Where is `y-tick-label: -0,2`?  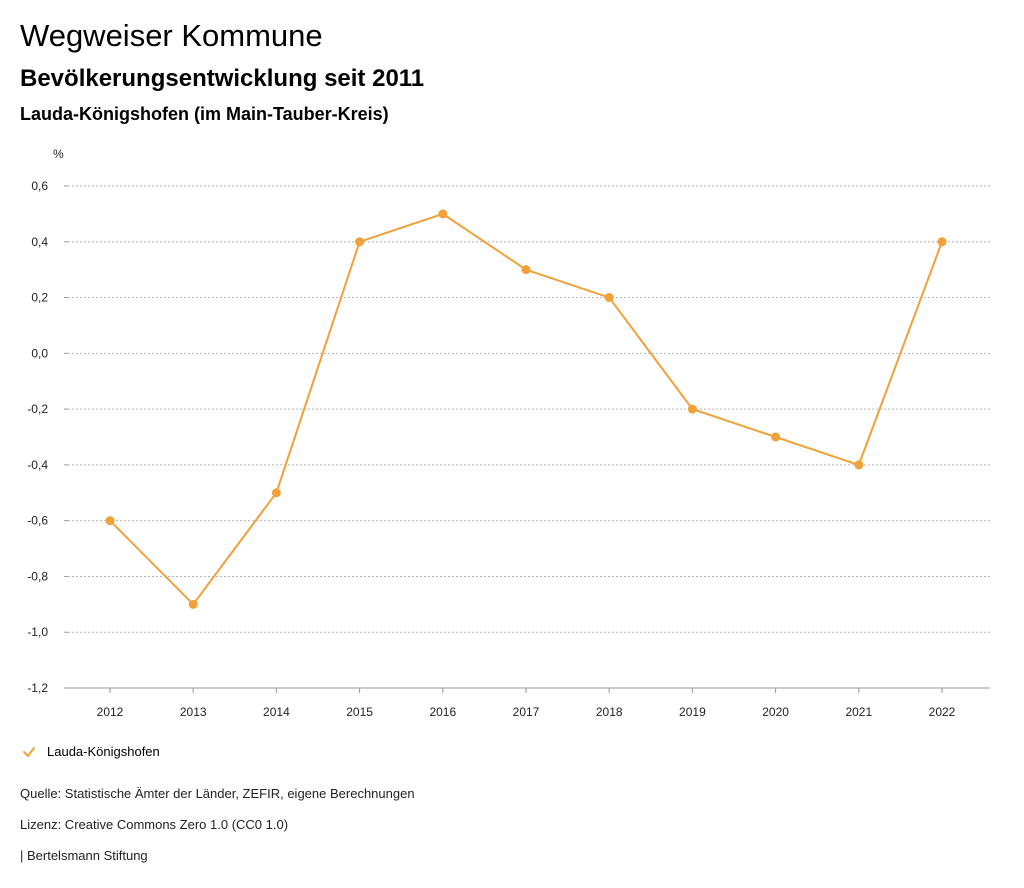 y-tick-label: -0,2 is located at coordinates (37, 409).